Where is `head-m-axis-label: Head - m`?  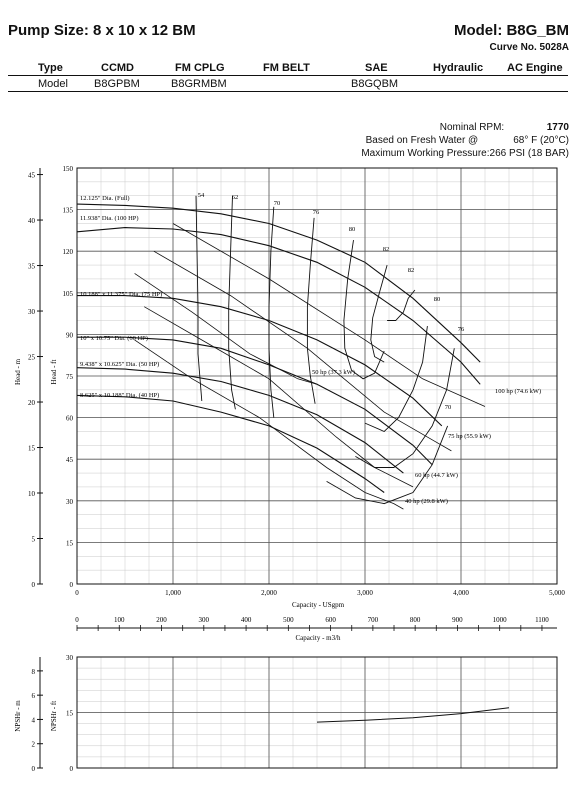
head-m-axis-label: Head - m is located at coordinates (18, 371).